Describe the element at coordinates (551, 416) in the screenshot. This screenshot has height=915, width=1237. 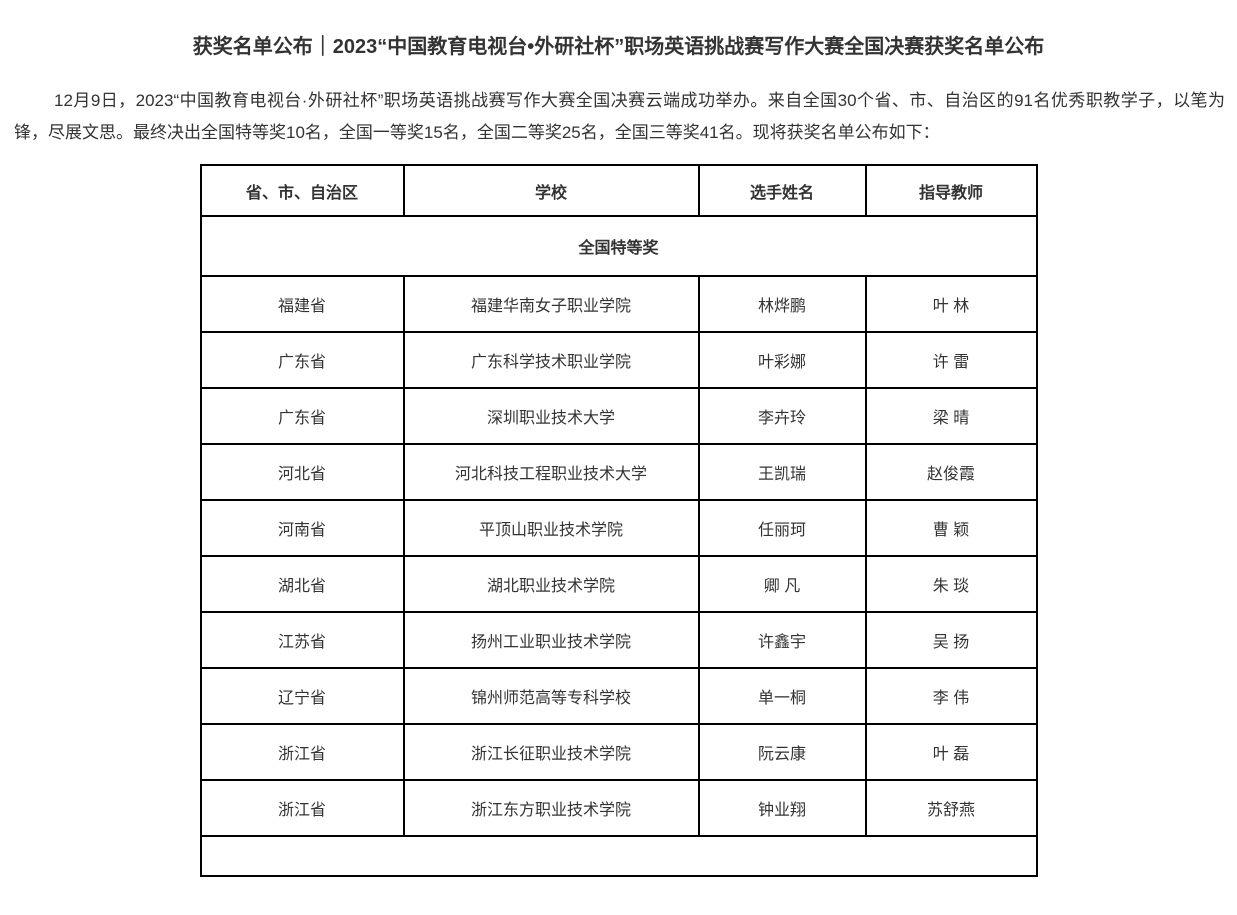
I see `cell-school: 深圳职业技术大学` at that location.